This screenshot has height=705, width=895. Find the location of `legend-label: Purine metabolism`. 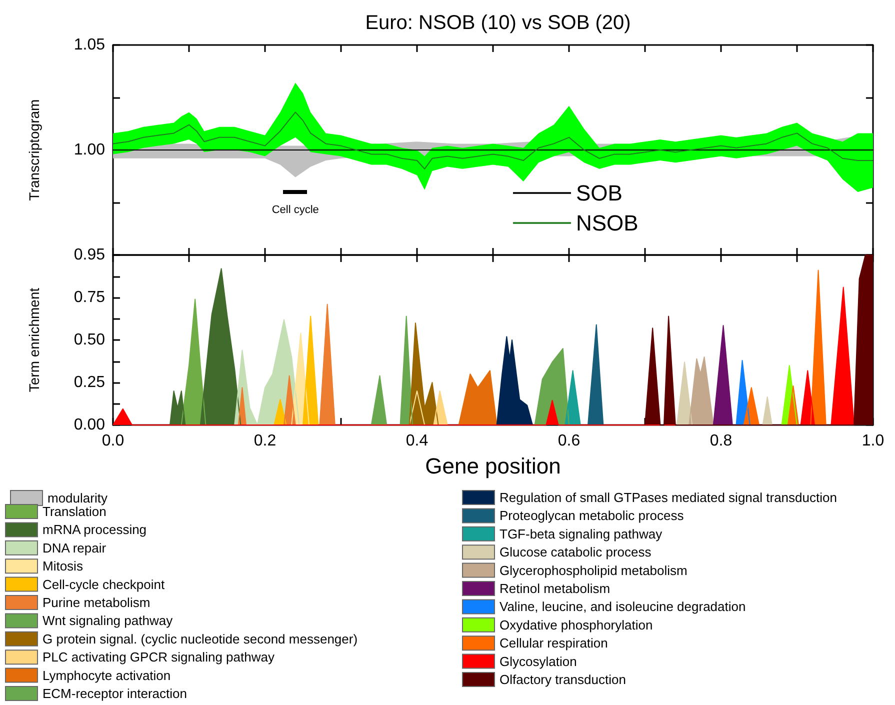

legend-label: Purine metabolism is located at coordinates (96, 602).